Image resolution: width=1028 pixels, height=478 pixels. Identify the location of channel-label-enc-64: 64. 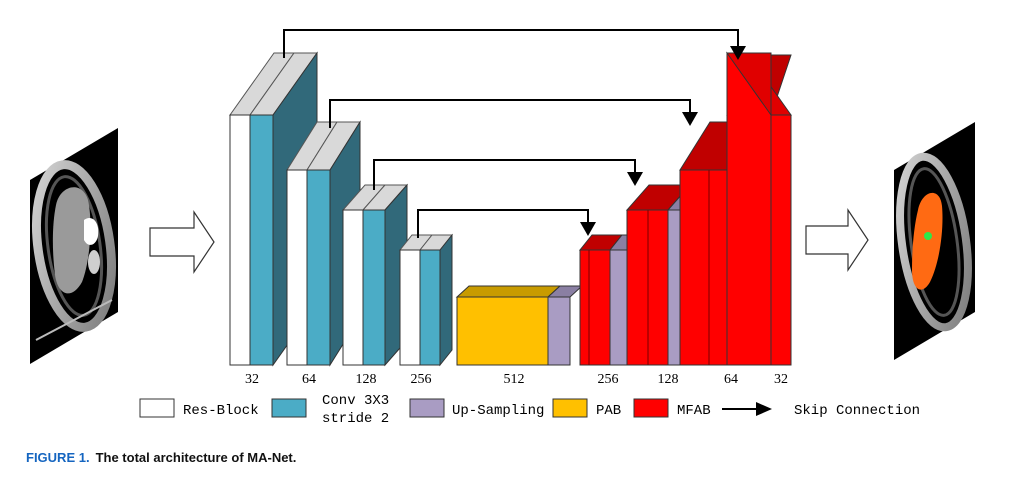
(309, 379).